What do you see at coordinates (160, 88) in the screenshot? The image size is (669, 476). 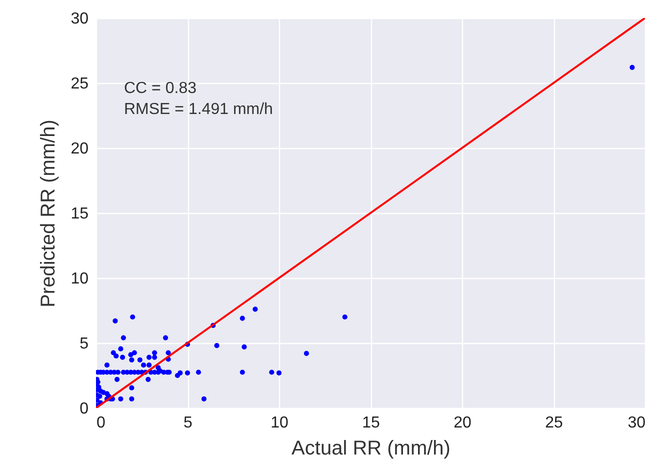 I see `annotation: CC = 0.83` at bounding box center [160, 88].